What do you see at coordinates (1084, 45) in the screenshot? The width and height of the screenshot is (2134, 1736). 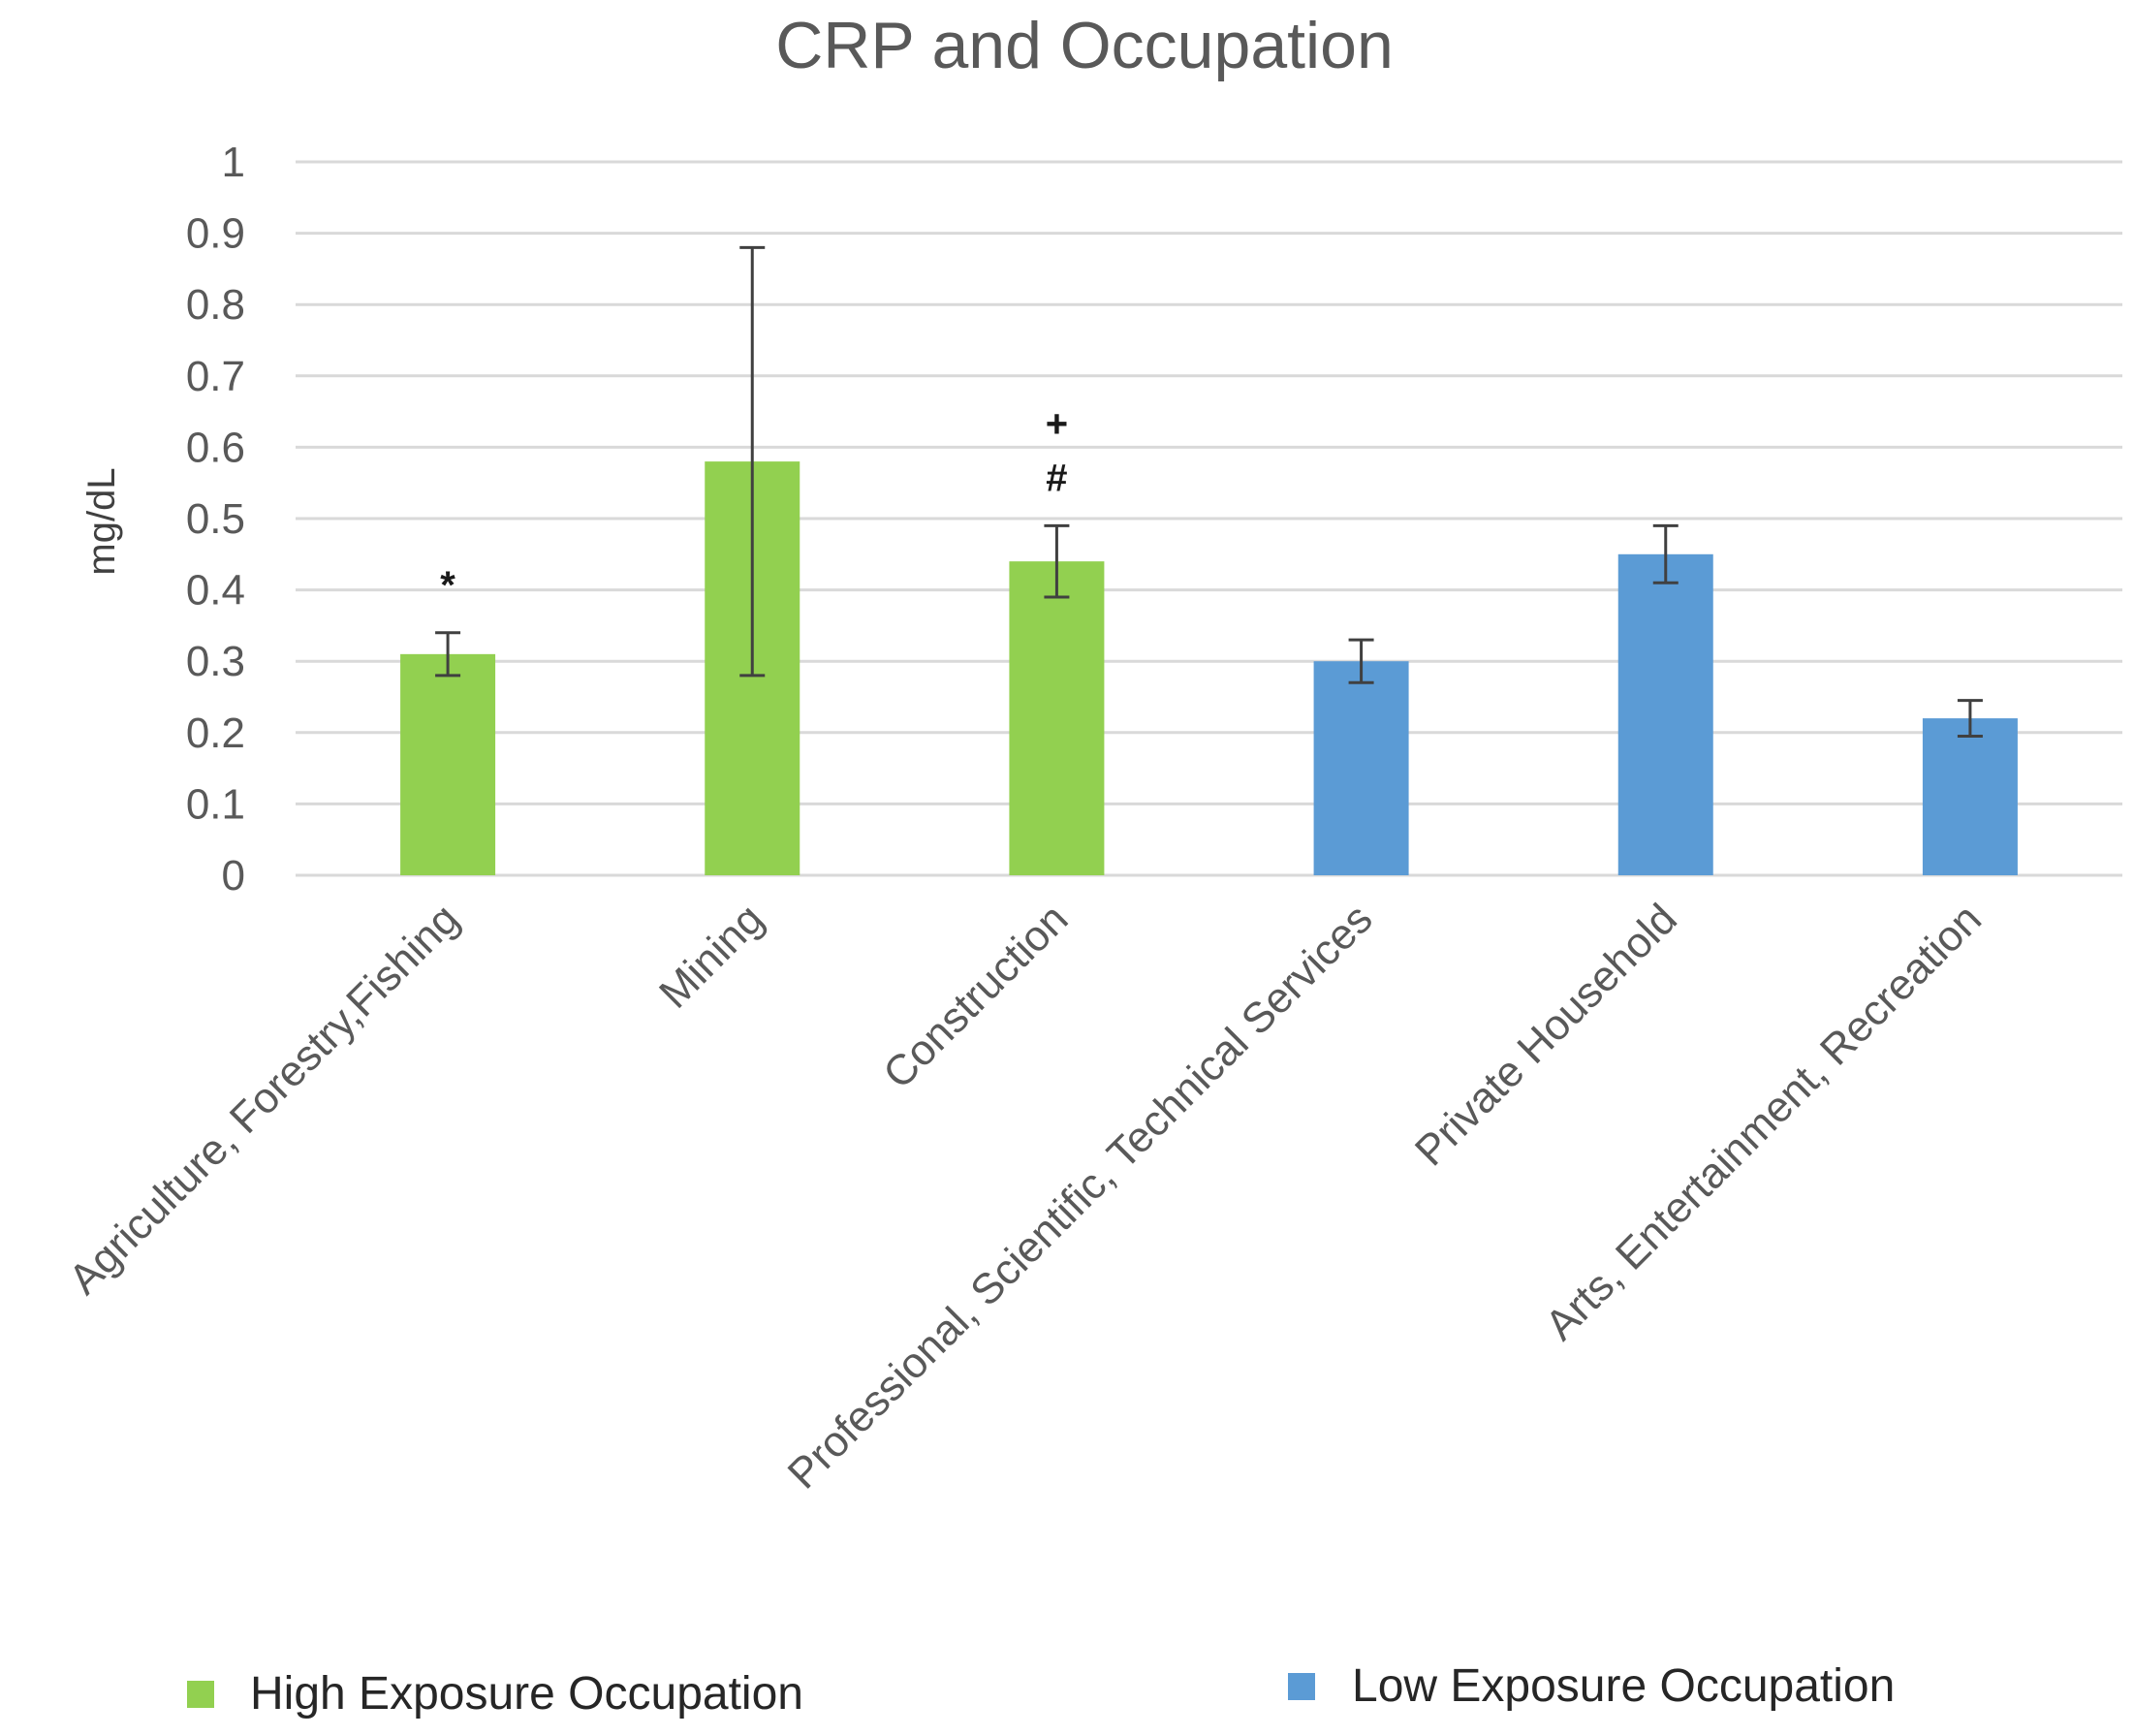 I see `chart-title: CRP and Occupation` at bounding box center [1084, 45].